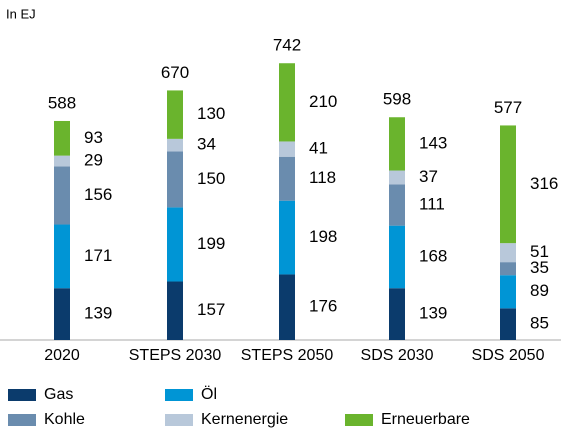  I want to click on value-label: 168, so click(433, 255).